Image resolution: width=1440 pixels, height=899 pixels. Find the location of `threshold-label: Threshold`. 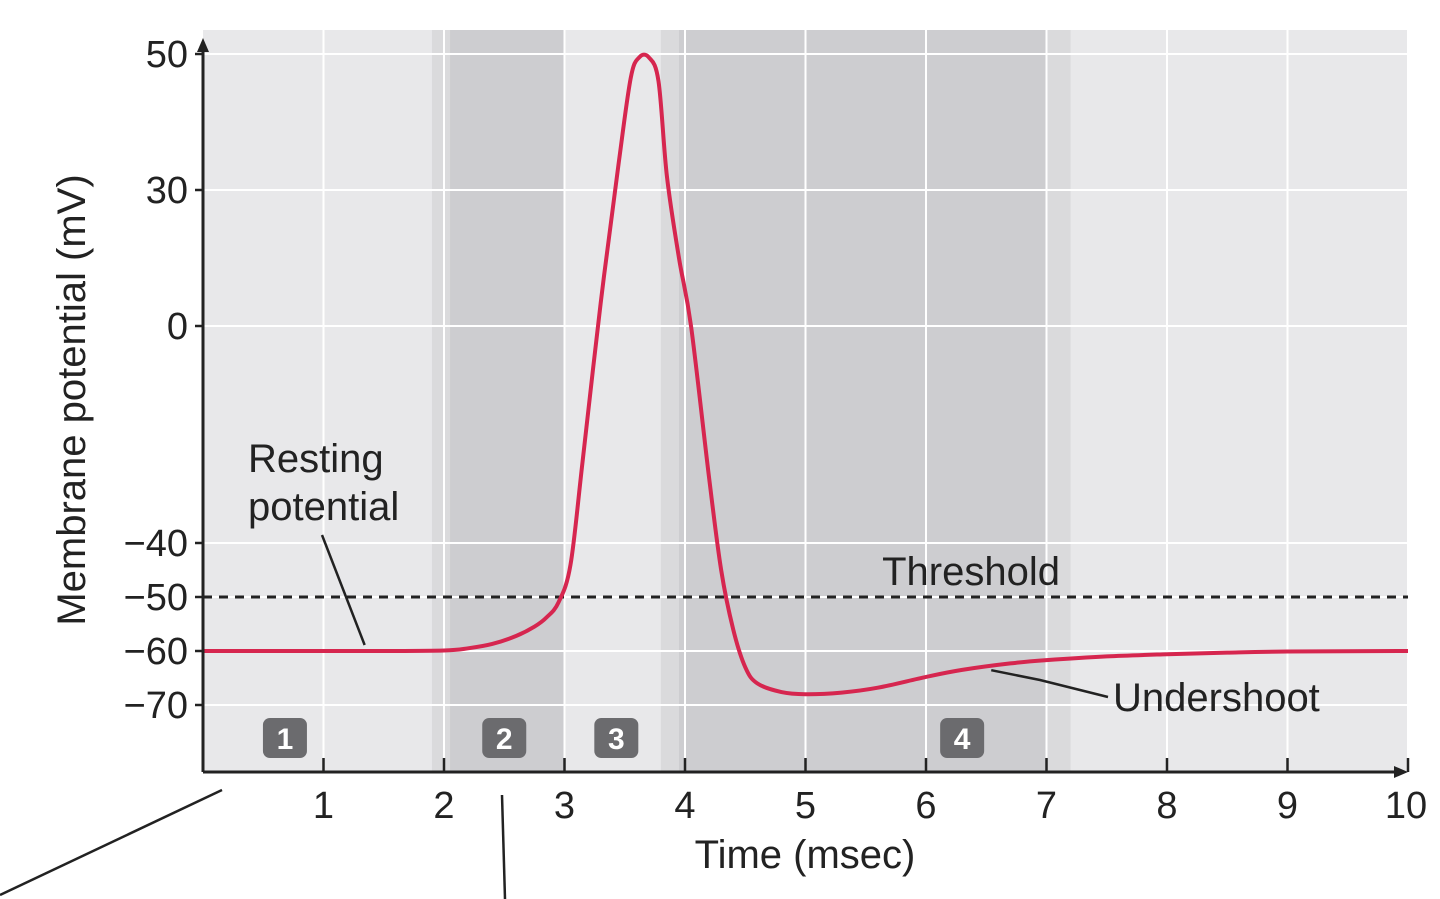

threshold-label: Threshold is located at coordinates (971, 572).